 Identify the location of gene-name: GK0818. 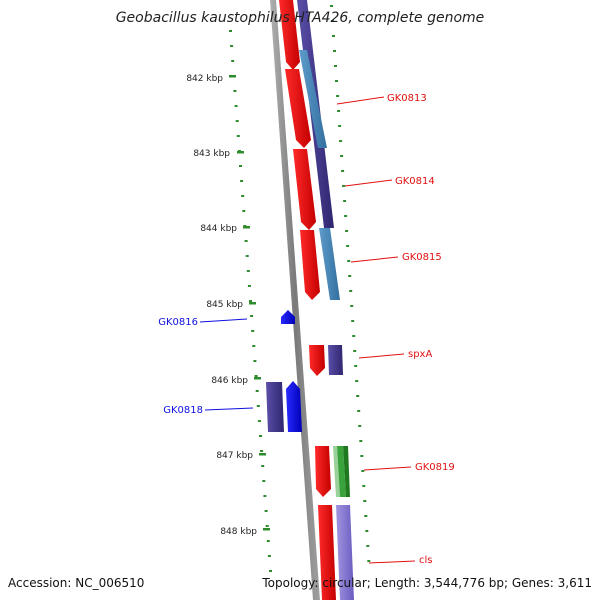
(183, 410).